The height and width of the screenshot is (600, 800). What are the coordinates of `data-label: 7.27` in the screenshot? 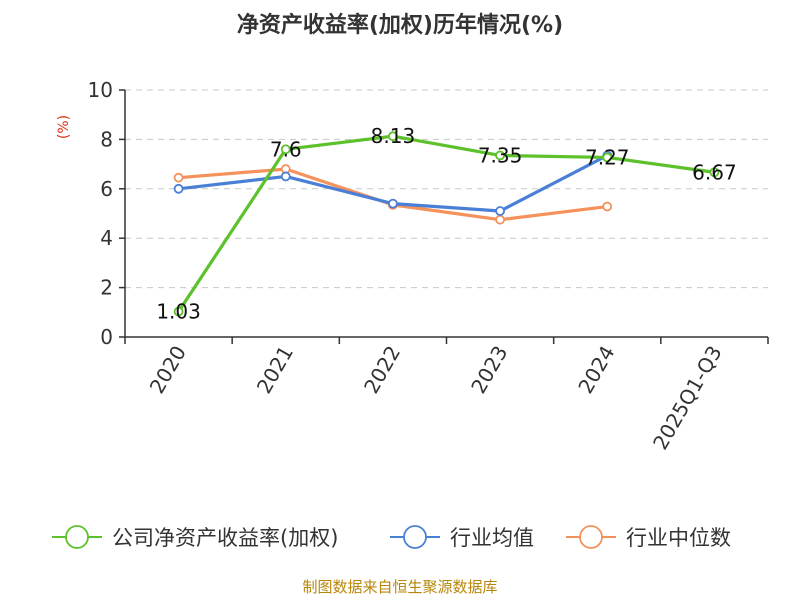 It's located at (607, 157).